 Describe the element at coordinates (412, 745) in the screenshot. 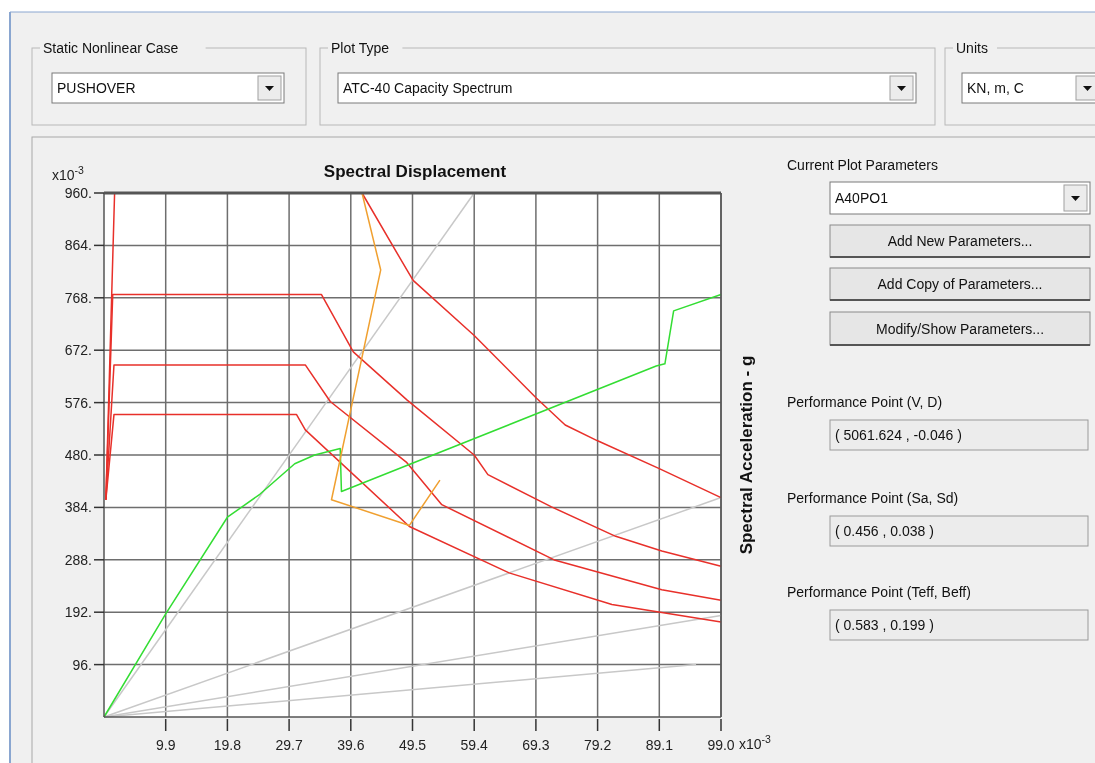

I see `x-tick-label: 49.5` at that location.